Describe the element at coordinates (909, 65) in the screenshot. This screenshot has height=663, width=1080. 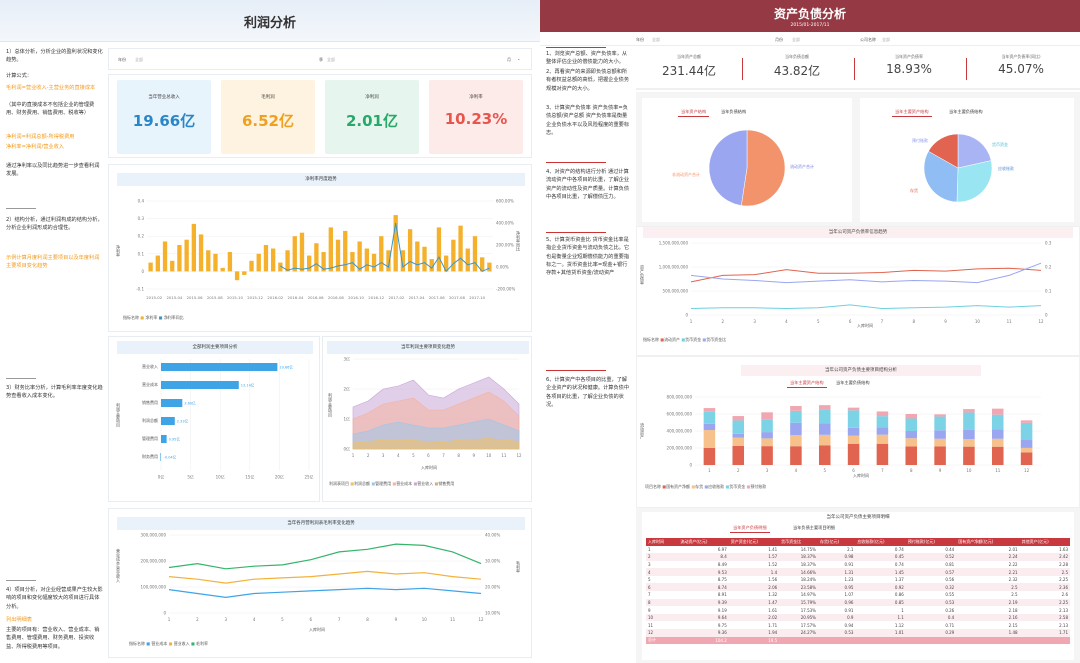
I see `rkpi-debt-ratio: 当年资产负债率 18.93%` at that location.